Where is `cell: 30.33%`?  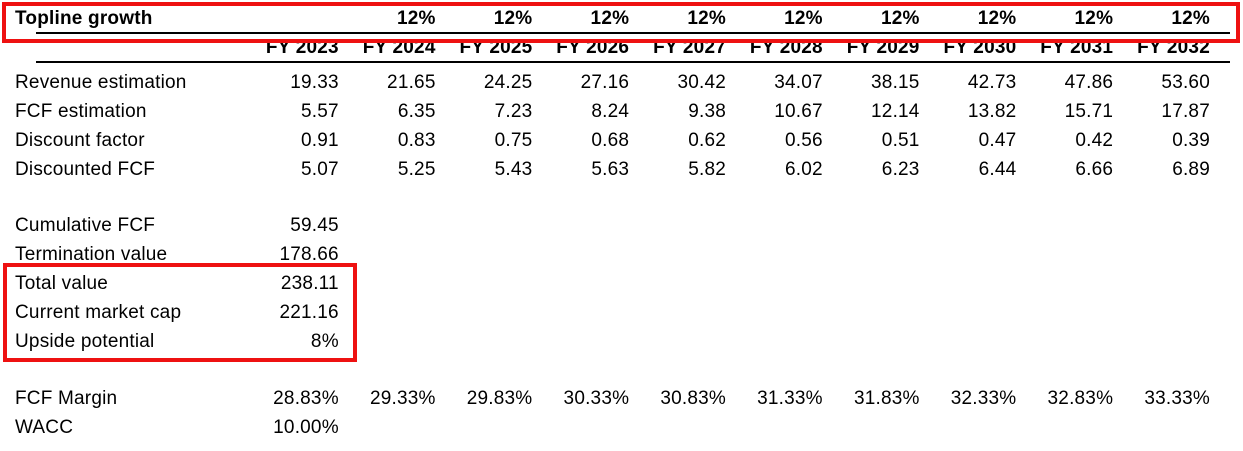 cell: 30.33% is located at coordinates (596, 398).